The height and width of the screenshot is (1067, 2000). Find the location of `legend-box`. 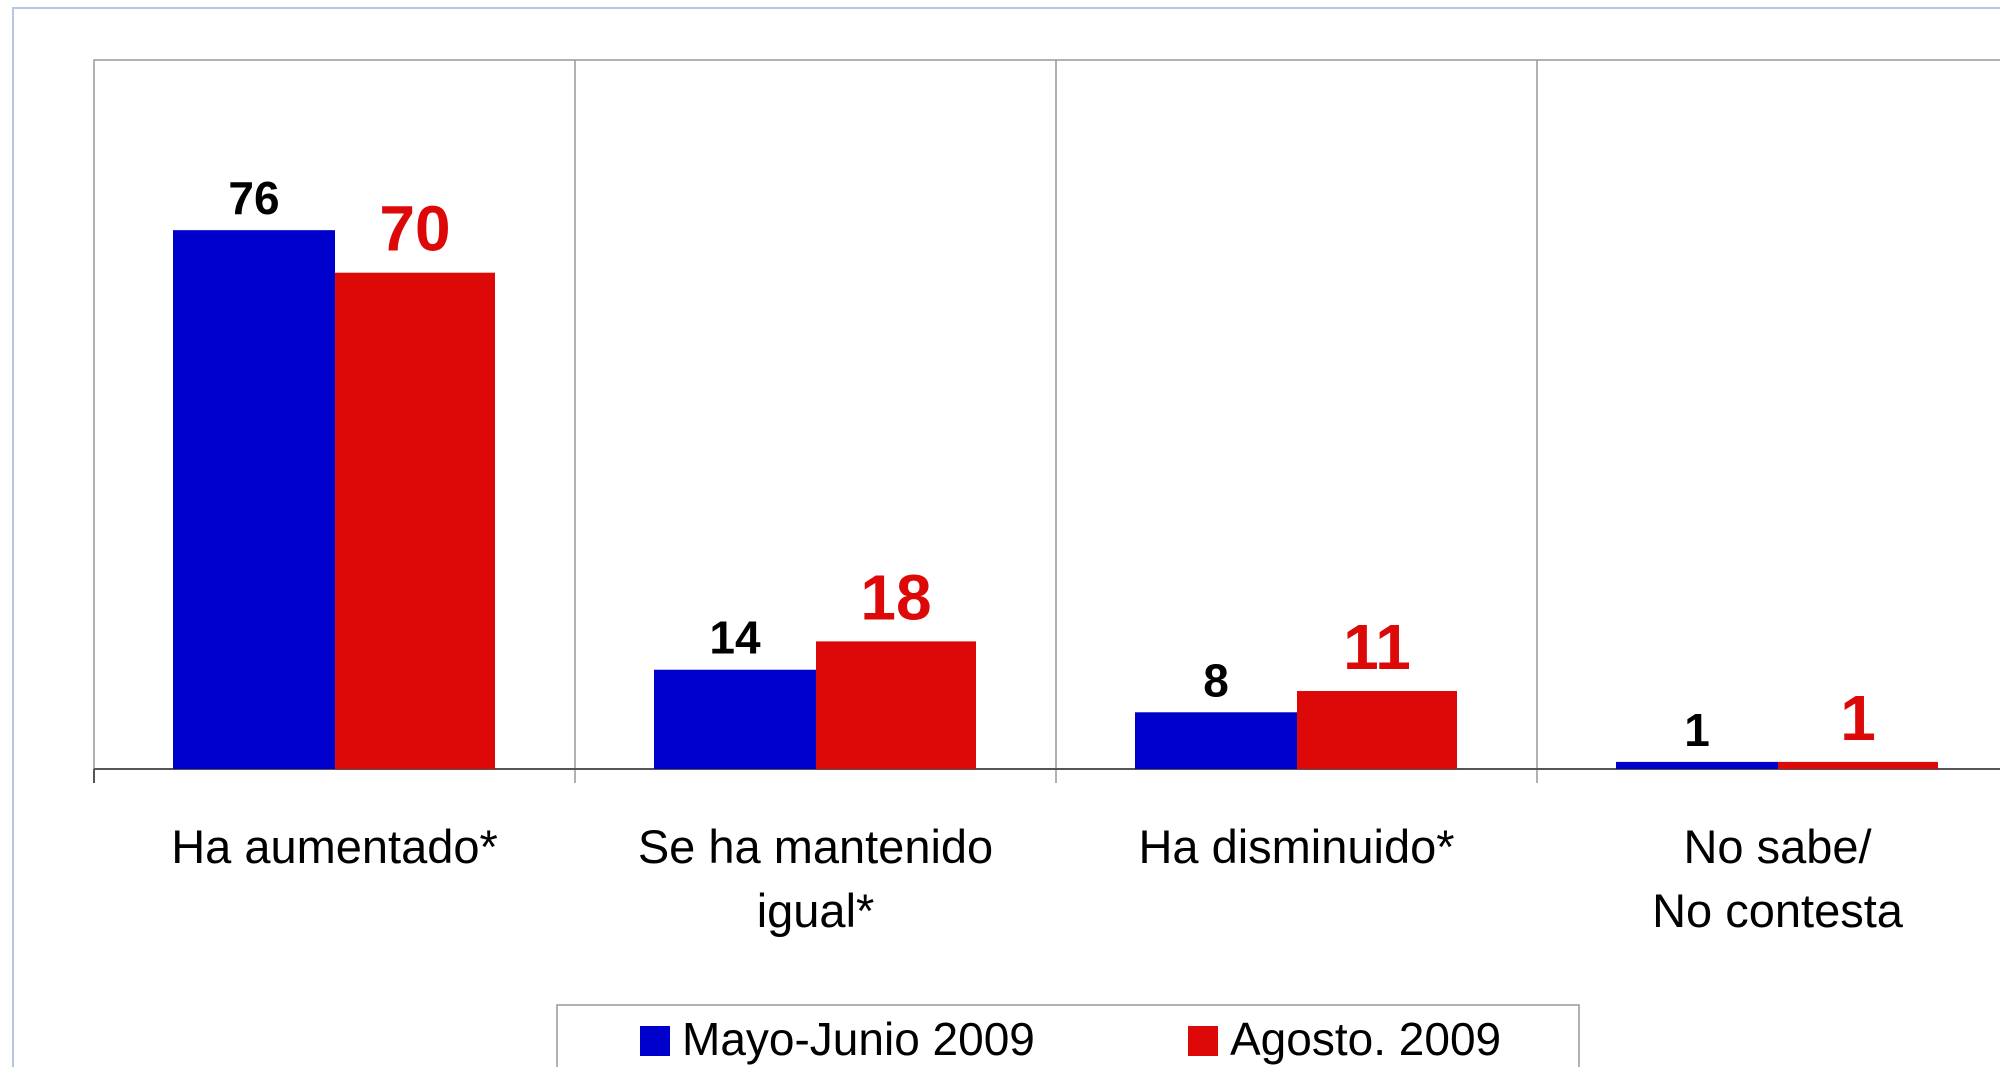

legend-box is located at coordinates (1068, 1035).